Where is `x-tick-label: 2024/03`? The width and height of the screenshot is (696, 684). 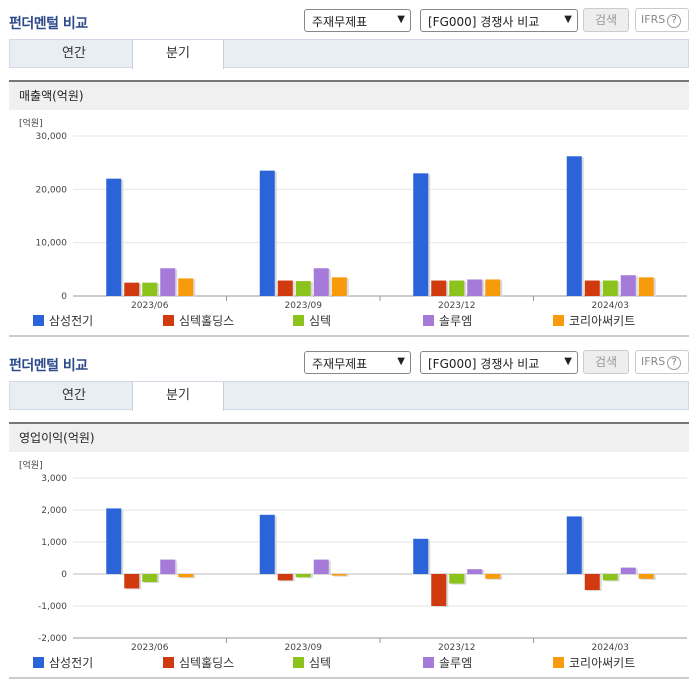
x-tick-label: 2024/03 is located at coordinates (610, 305).